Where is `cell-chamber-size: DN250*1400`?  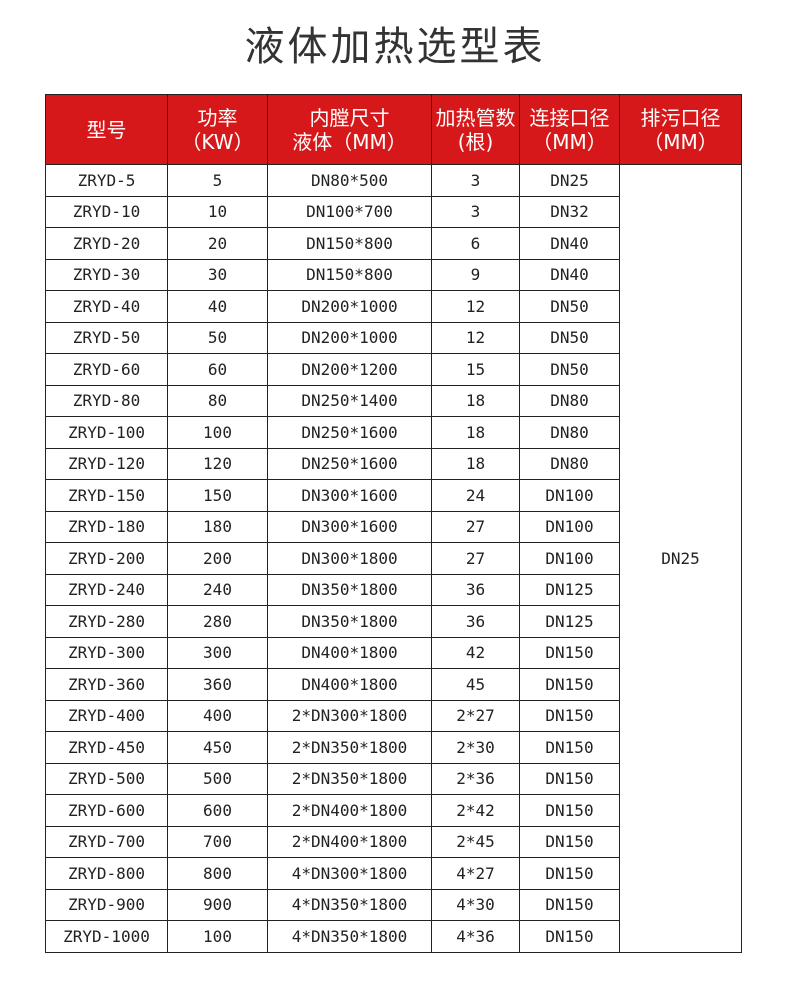
cell-chamber-size: DN250*1400 is located at coordinates (349, 400).